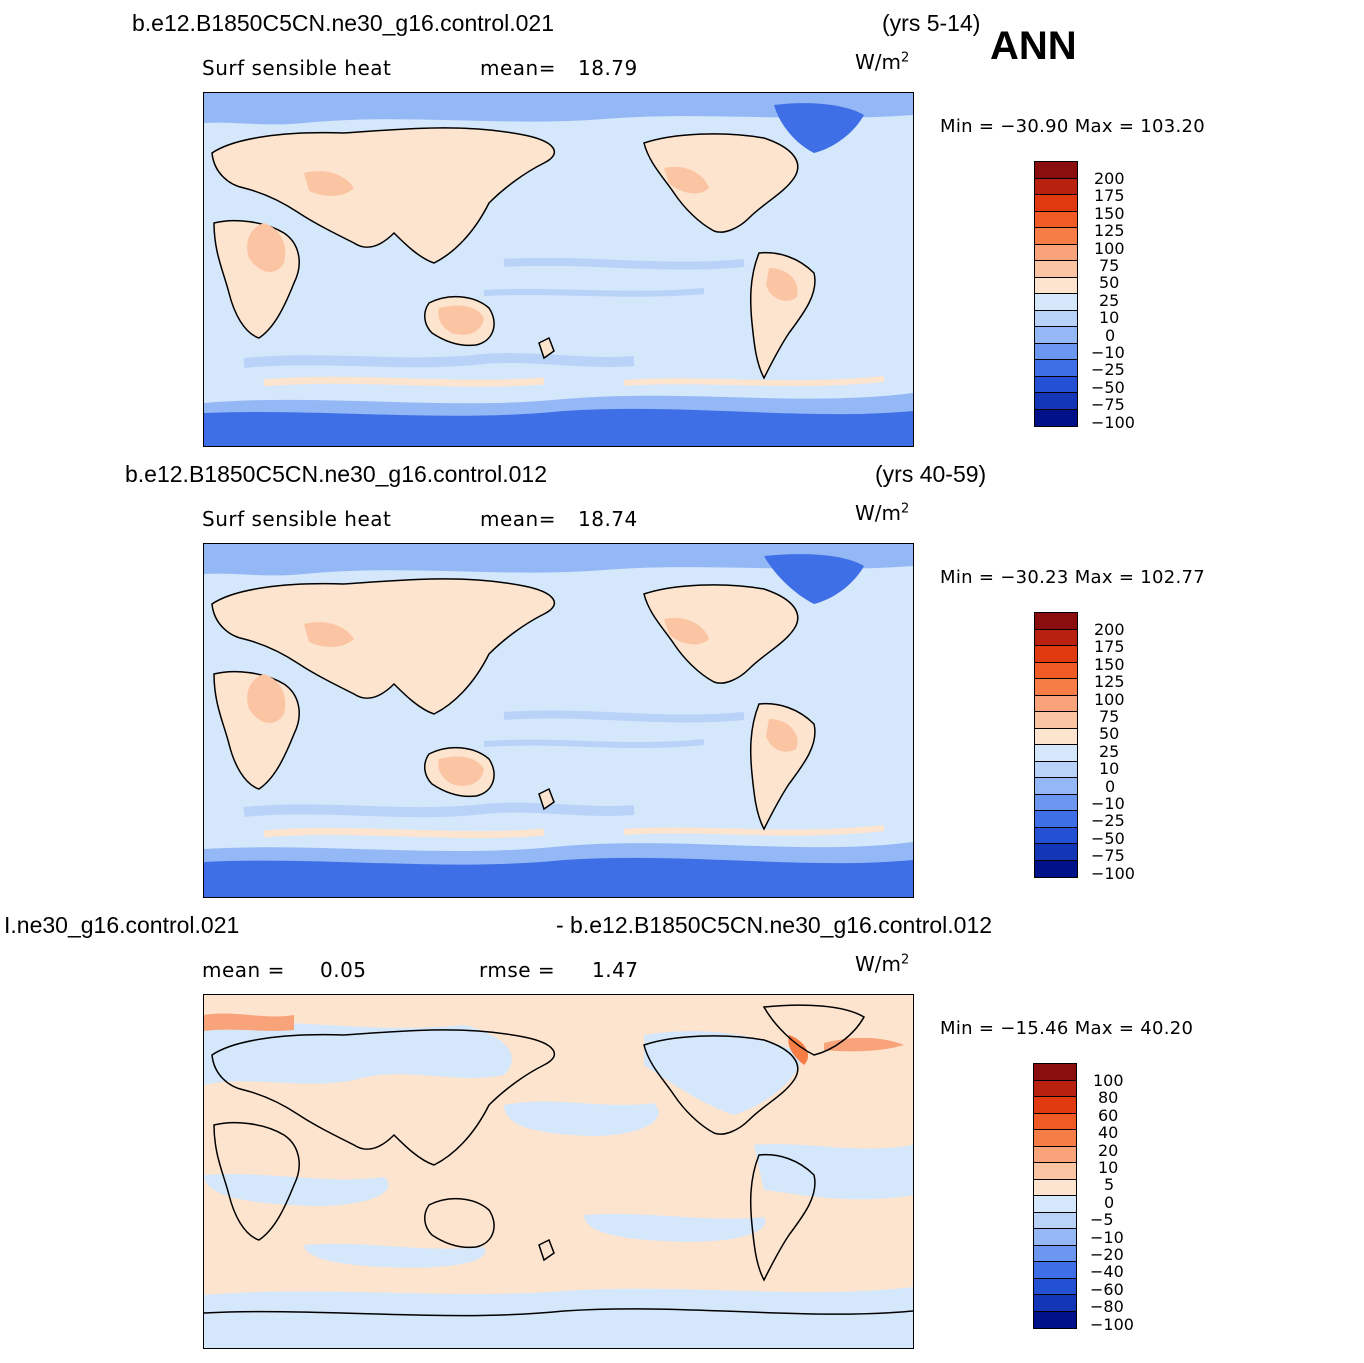 The width and height of the screenshot is (1364, 1363). I want to click on min-max-label: Min = −15.46 Max = 40.20, so click(1067, 1028).